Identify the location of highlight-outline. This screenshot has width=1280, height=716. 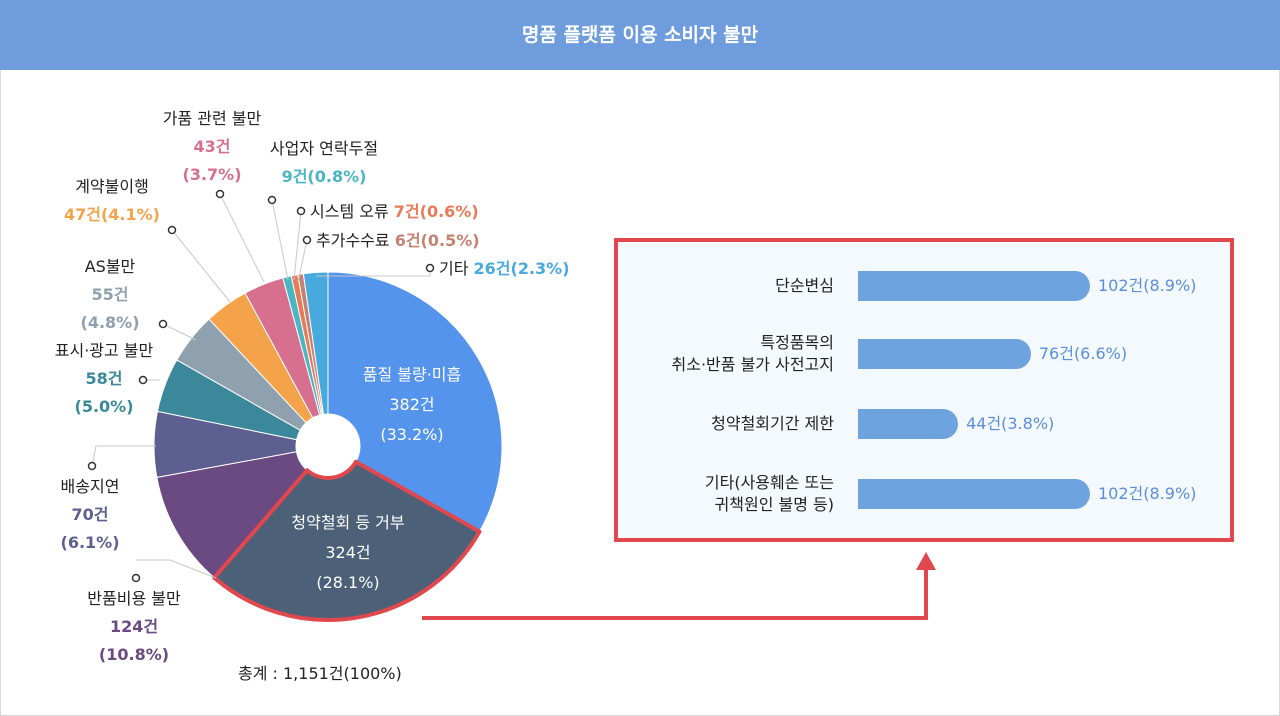
(347, 540).